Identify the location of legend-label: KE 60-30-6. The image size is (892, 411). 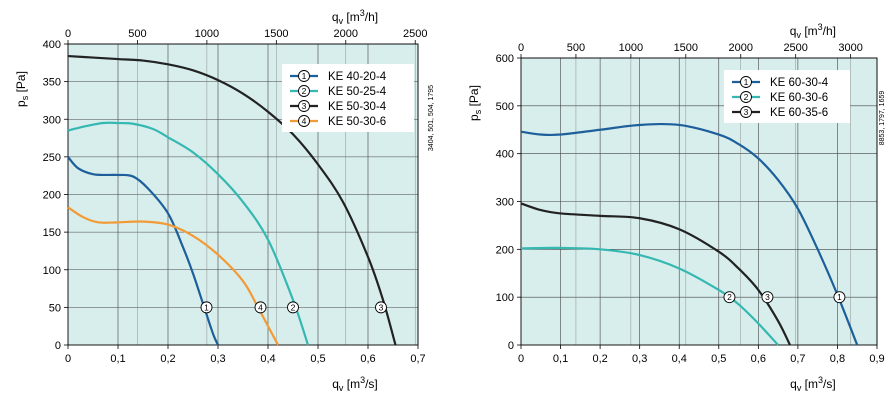
(799, 98).